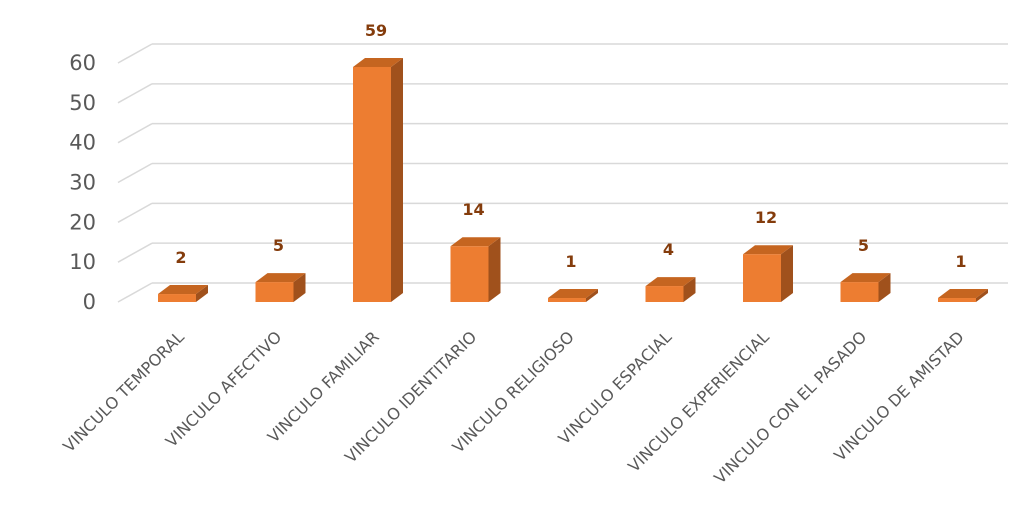 The height and width of the screenshot is (525, 1018). Describe the element at coordinates (180, 257) in the screenshot. I see `data-label: 2` at that location.